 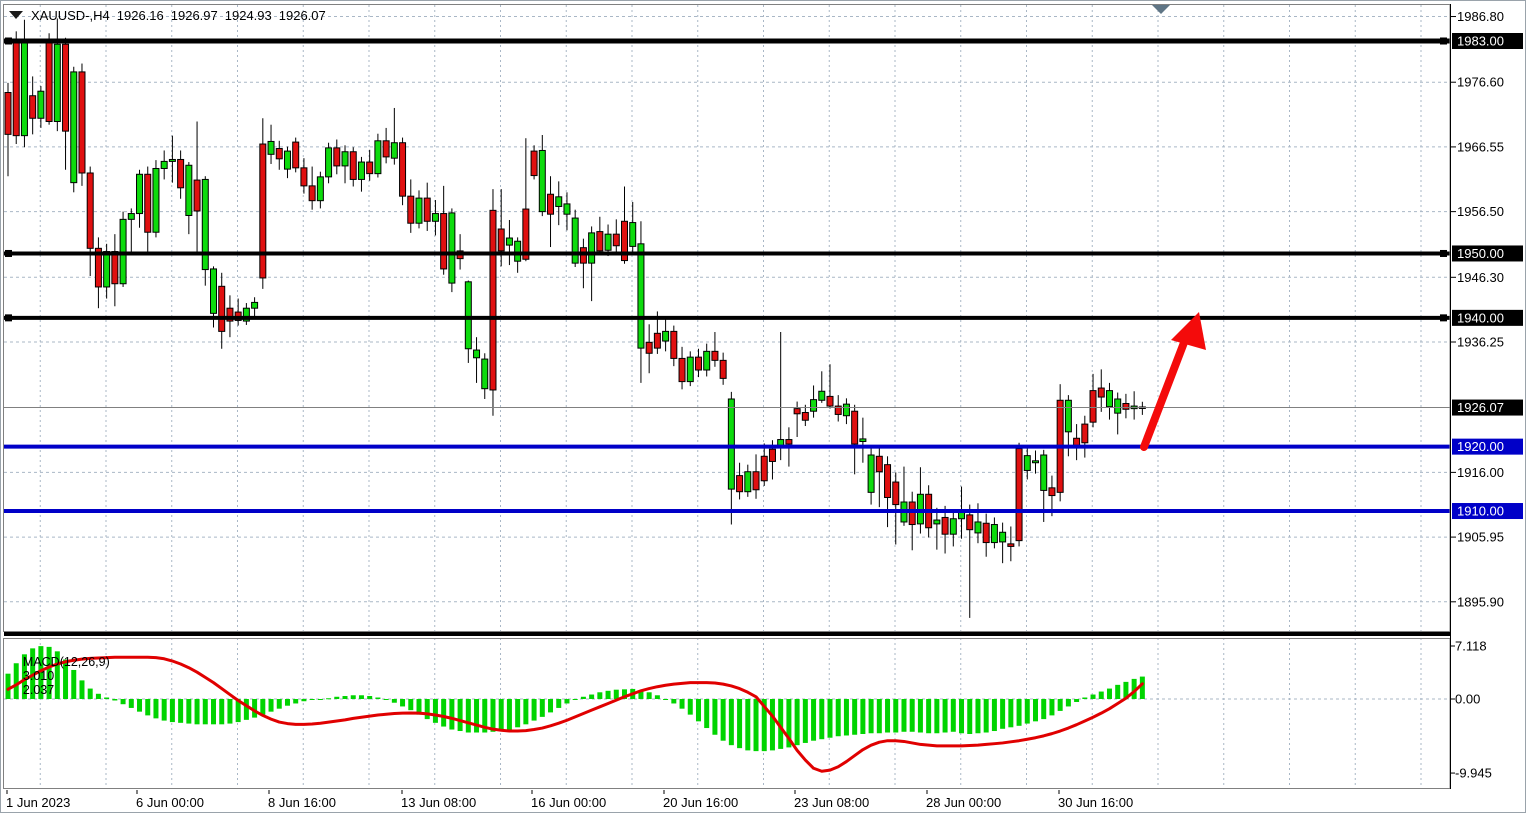 I want to click on price-badge-label: 1940.00, so click(x=1480, y=317).